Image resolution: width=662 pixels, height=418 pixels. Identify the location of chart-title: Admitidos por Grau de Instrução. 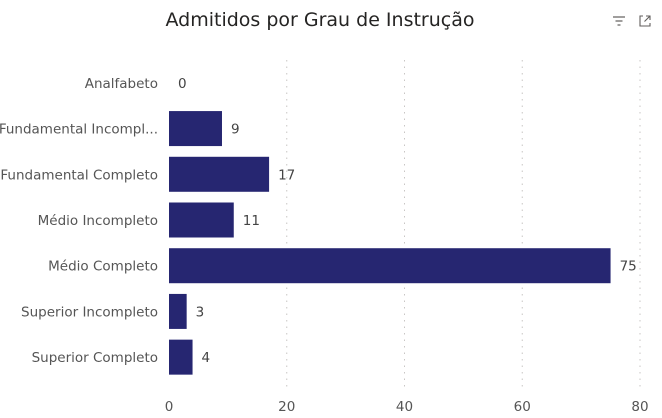
(320, 20).